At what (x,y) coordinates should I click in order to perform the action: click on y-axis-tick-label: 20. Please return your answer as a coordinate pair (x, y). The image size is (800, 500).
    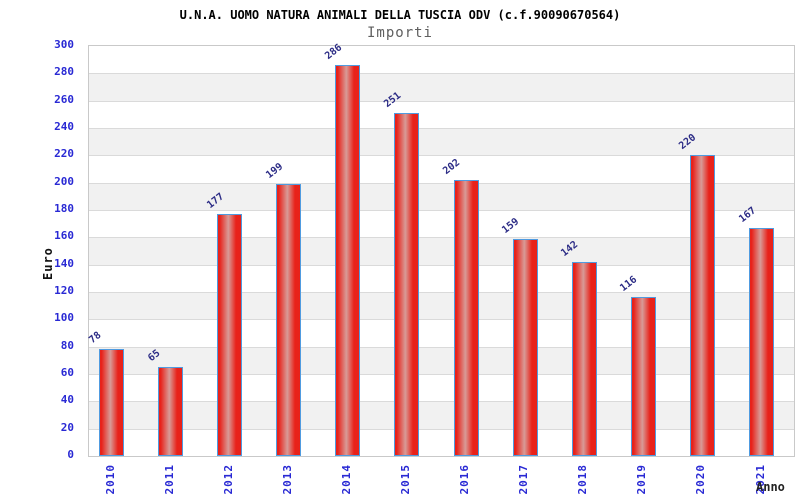
    Looking at the image, I should click on (67, 427).